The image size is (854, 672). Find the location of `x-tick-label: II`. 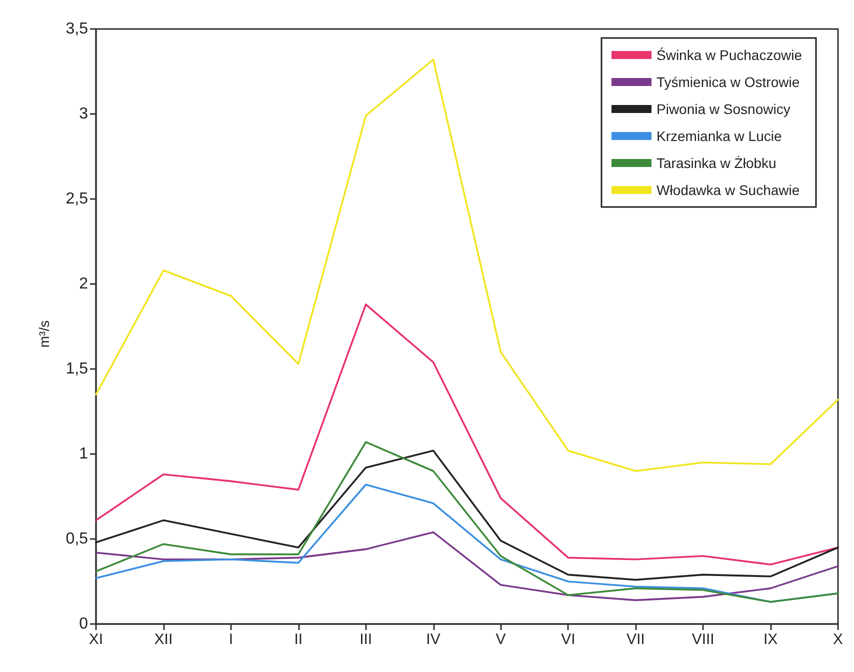

x-tick-label: II is located at coordinates (298, 639).